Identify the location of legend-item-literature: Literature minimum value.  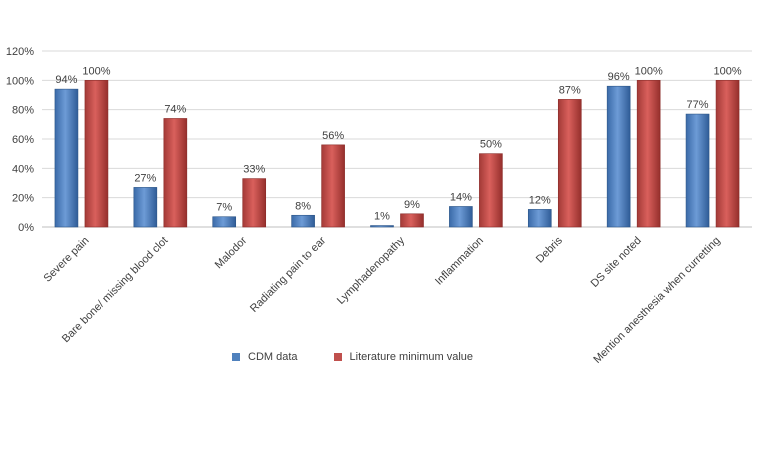
(403, 357).